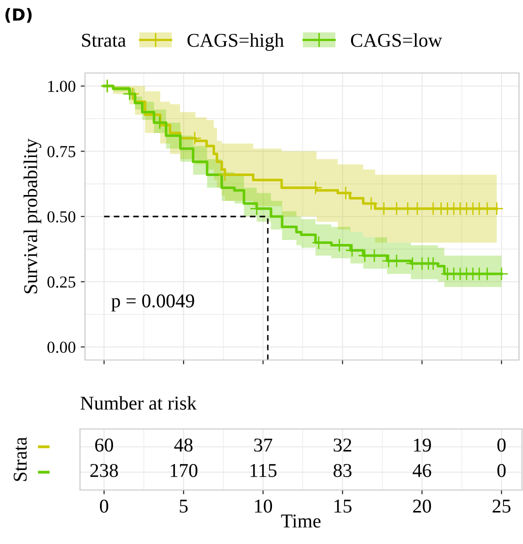 The width and height of the screenshot is (523, 544). I want to click on data-label: 48, so click(183, 445).